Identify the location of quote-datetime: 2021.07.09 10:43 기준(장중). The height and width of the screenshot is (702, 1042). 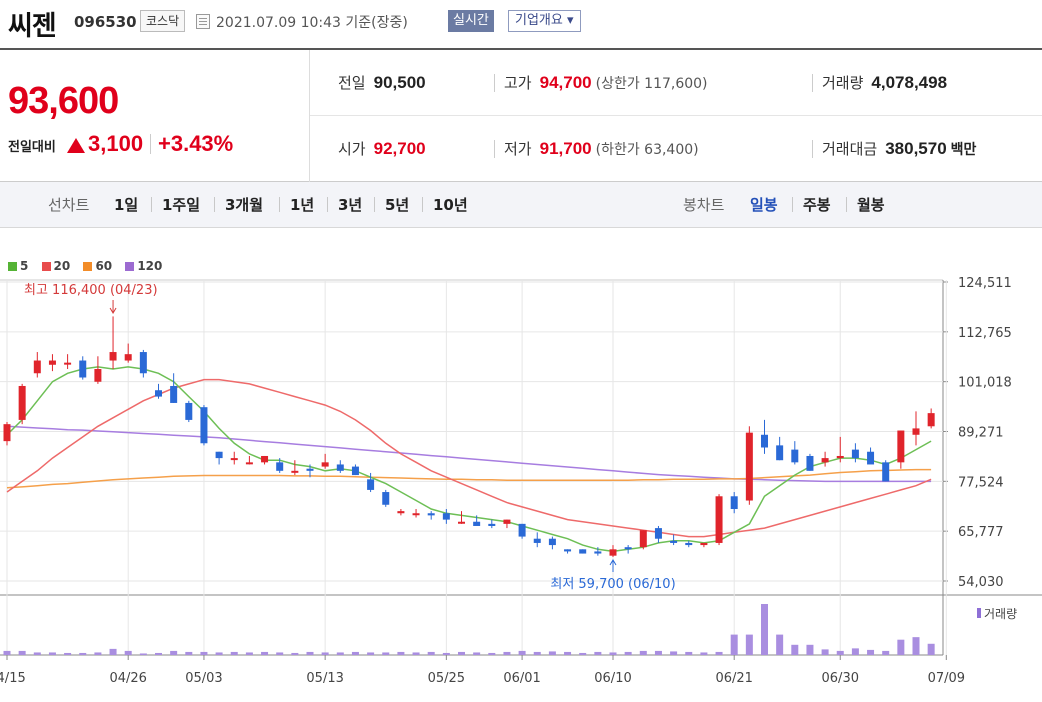
(312, 23).